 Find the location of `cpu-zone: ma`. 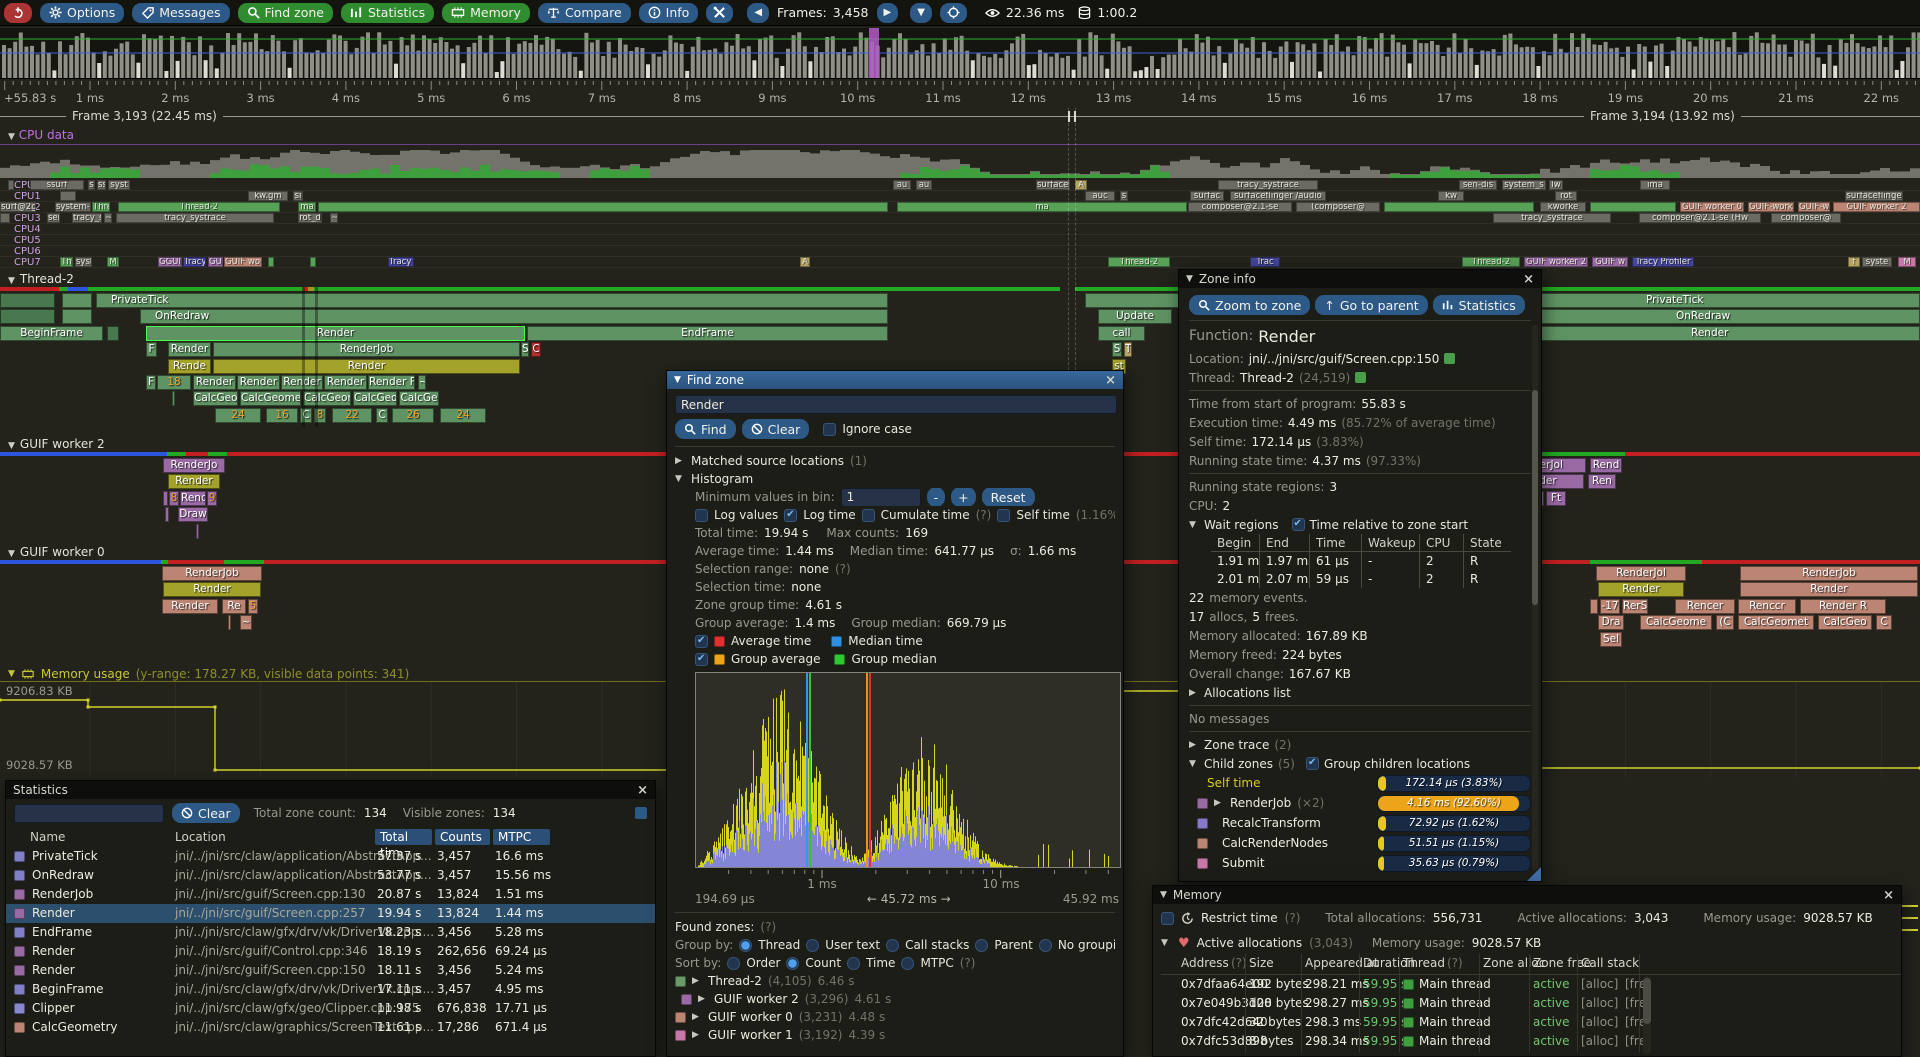

cpu-zone: ma is located at coordinates (1042, 207).